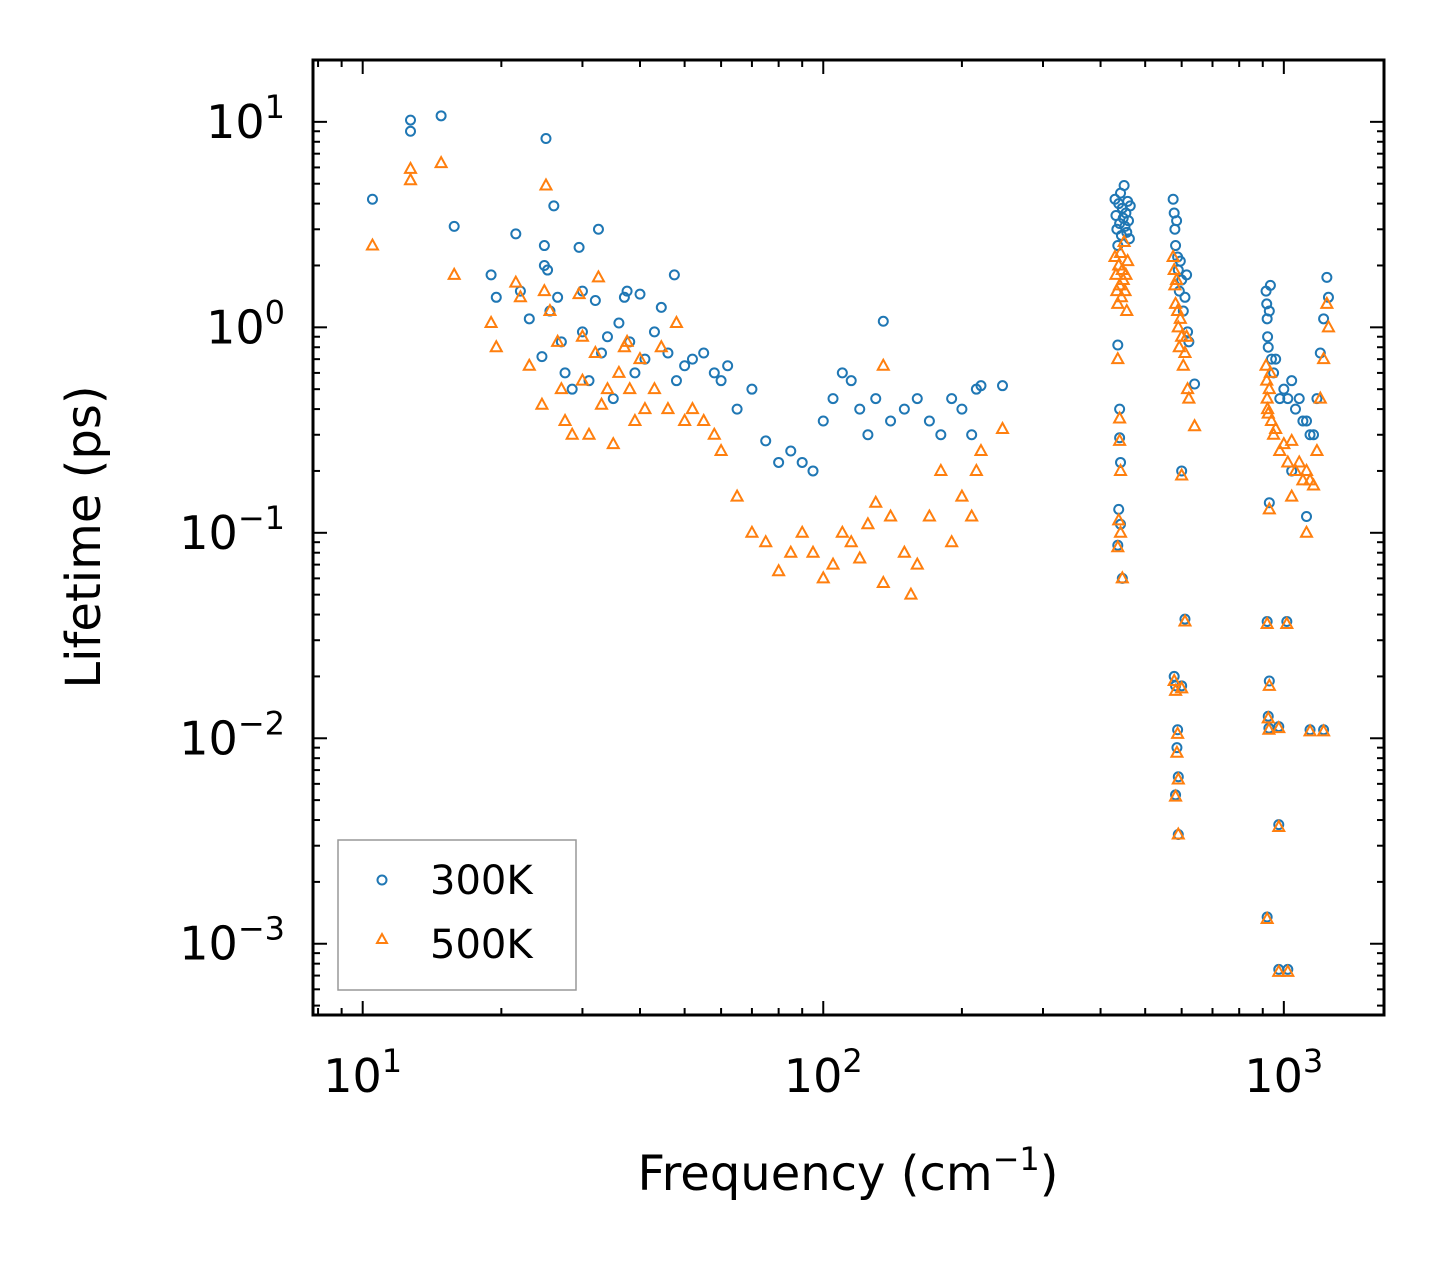  Describe the element at coordinates (232, 529) in the screenshot. I see `y-tick-label: 10⁻¹` at that location.